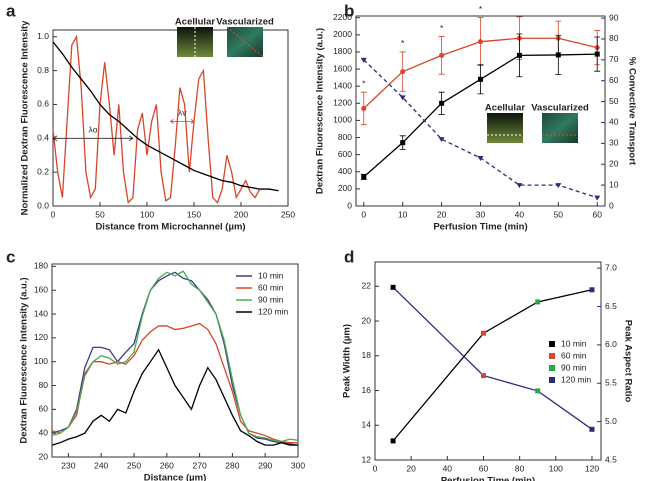 Image resolution: width=650 pixels, height=481 pixels. I want to click on y-tick-label: 40, so click(44, 432).